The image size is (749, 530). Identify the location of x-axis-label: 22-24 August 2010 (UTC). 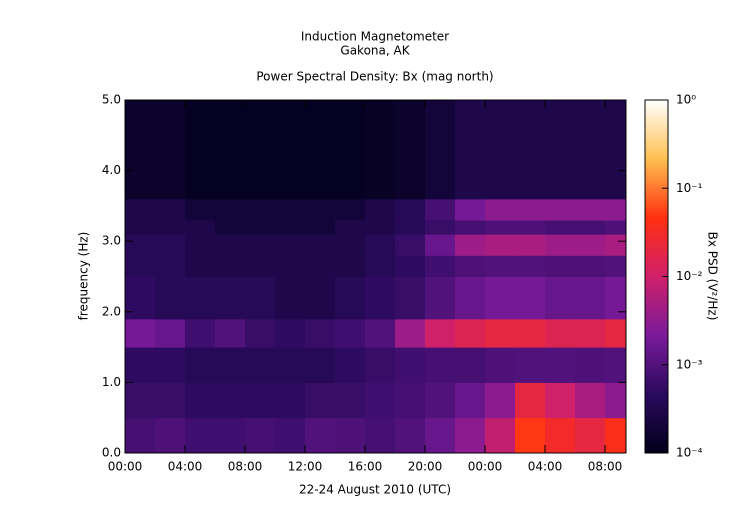
(375, 490).